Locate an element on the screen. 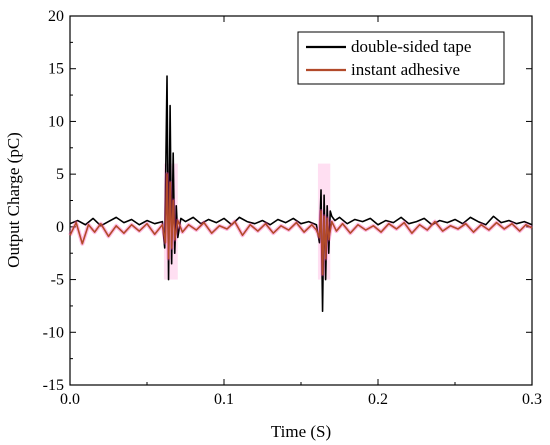 This screenshot has width=550, height=445. x-tick-label: 0.0 is located at coordinates (70, 399).